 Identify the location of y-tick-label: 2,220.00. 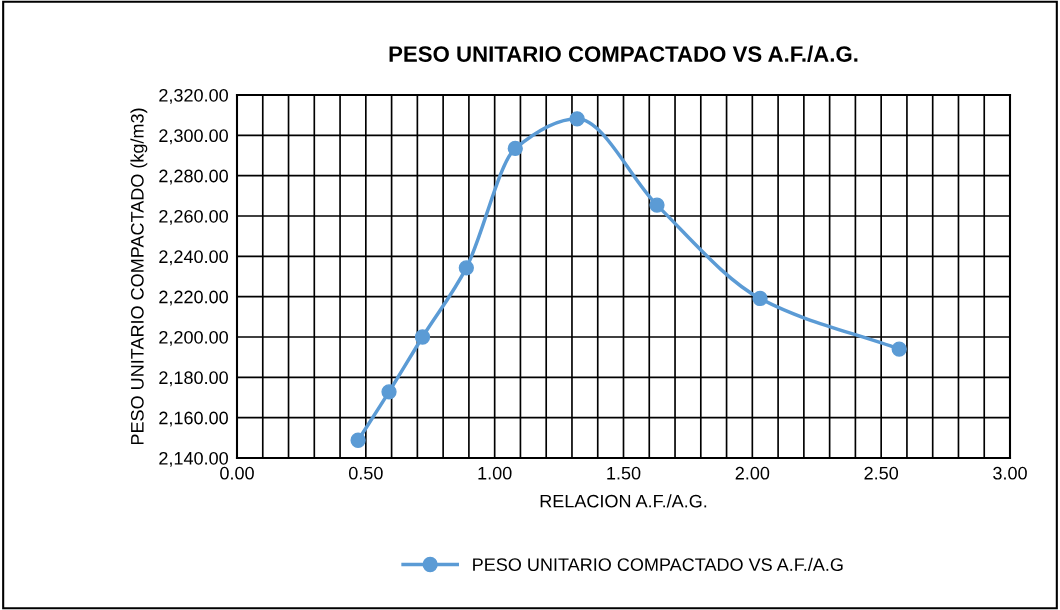
(193, 298).